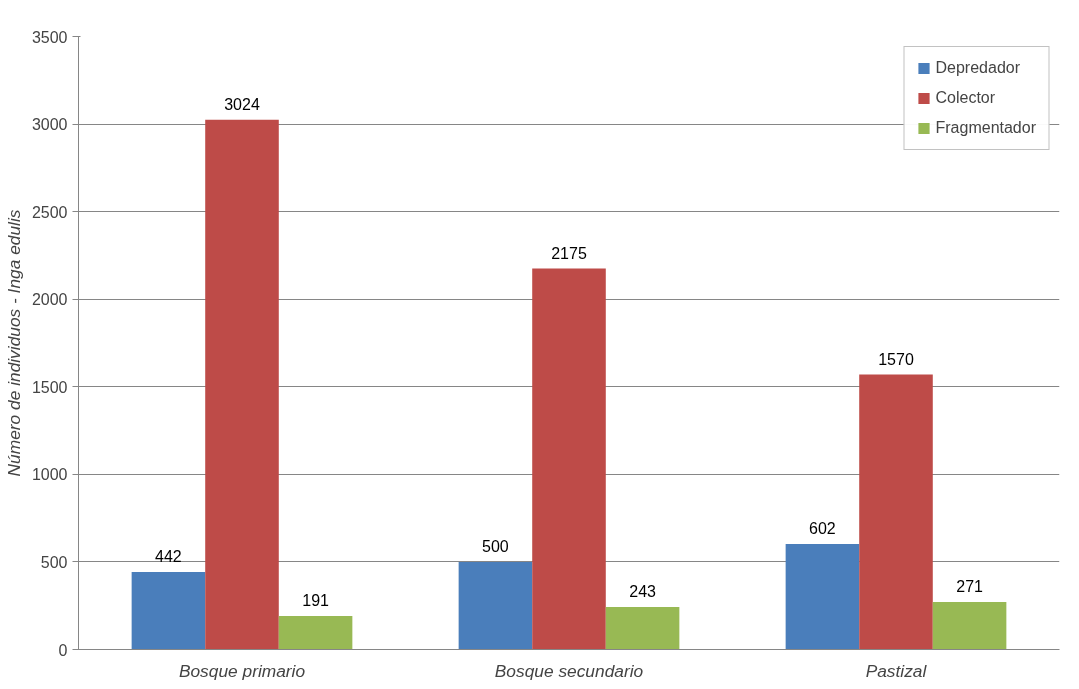 This screenshot has width=1079, height=689. Describe the element at coordinates (822, 529) in the screenshot. I see `data-label: 602` at that location.